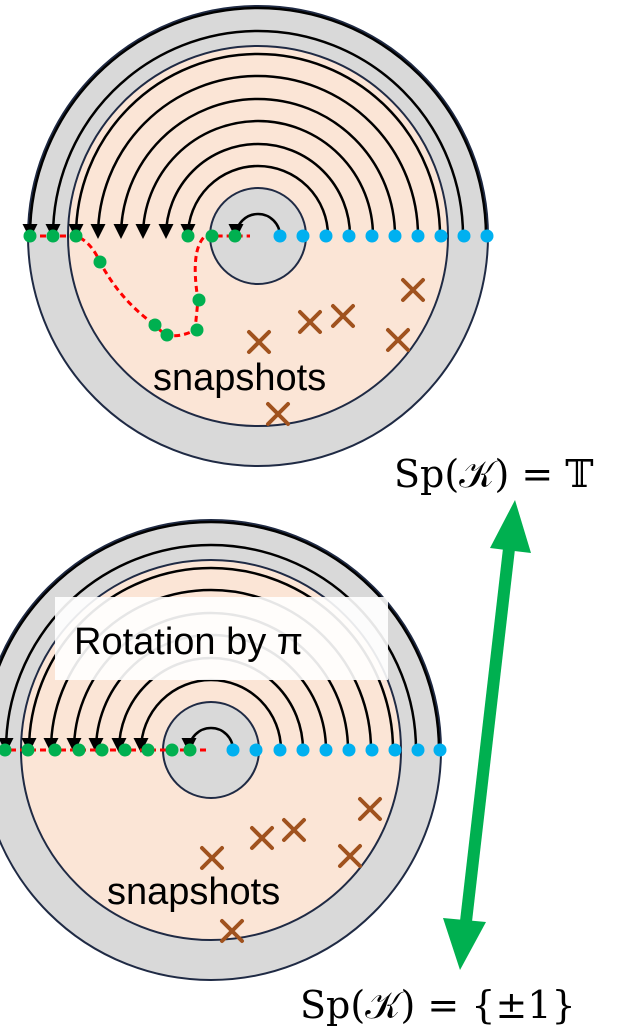  I want to click on arrow-head-up, so click(510, 526).